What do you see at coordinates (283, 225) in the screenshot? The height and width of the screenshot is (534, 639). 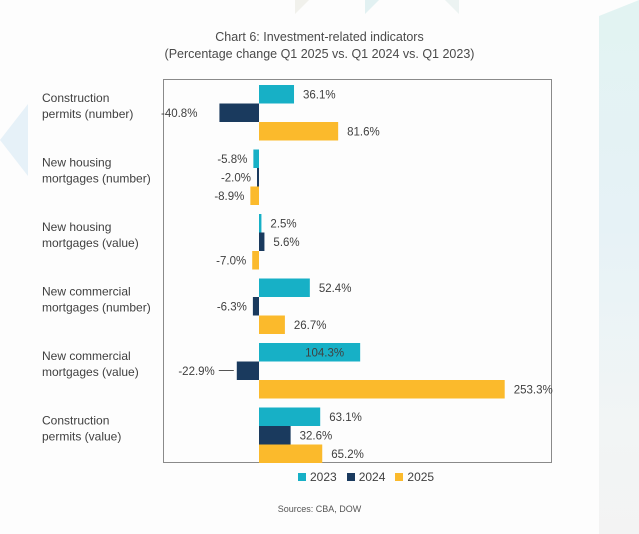 I see `data-label: 2.5%` at bounding box center [283, 225].